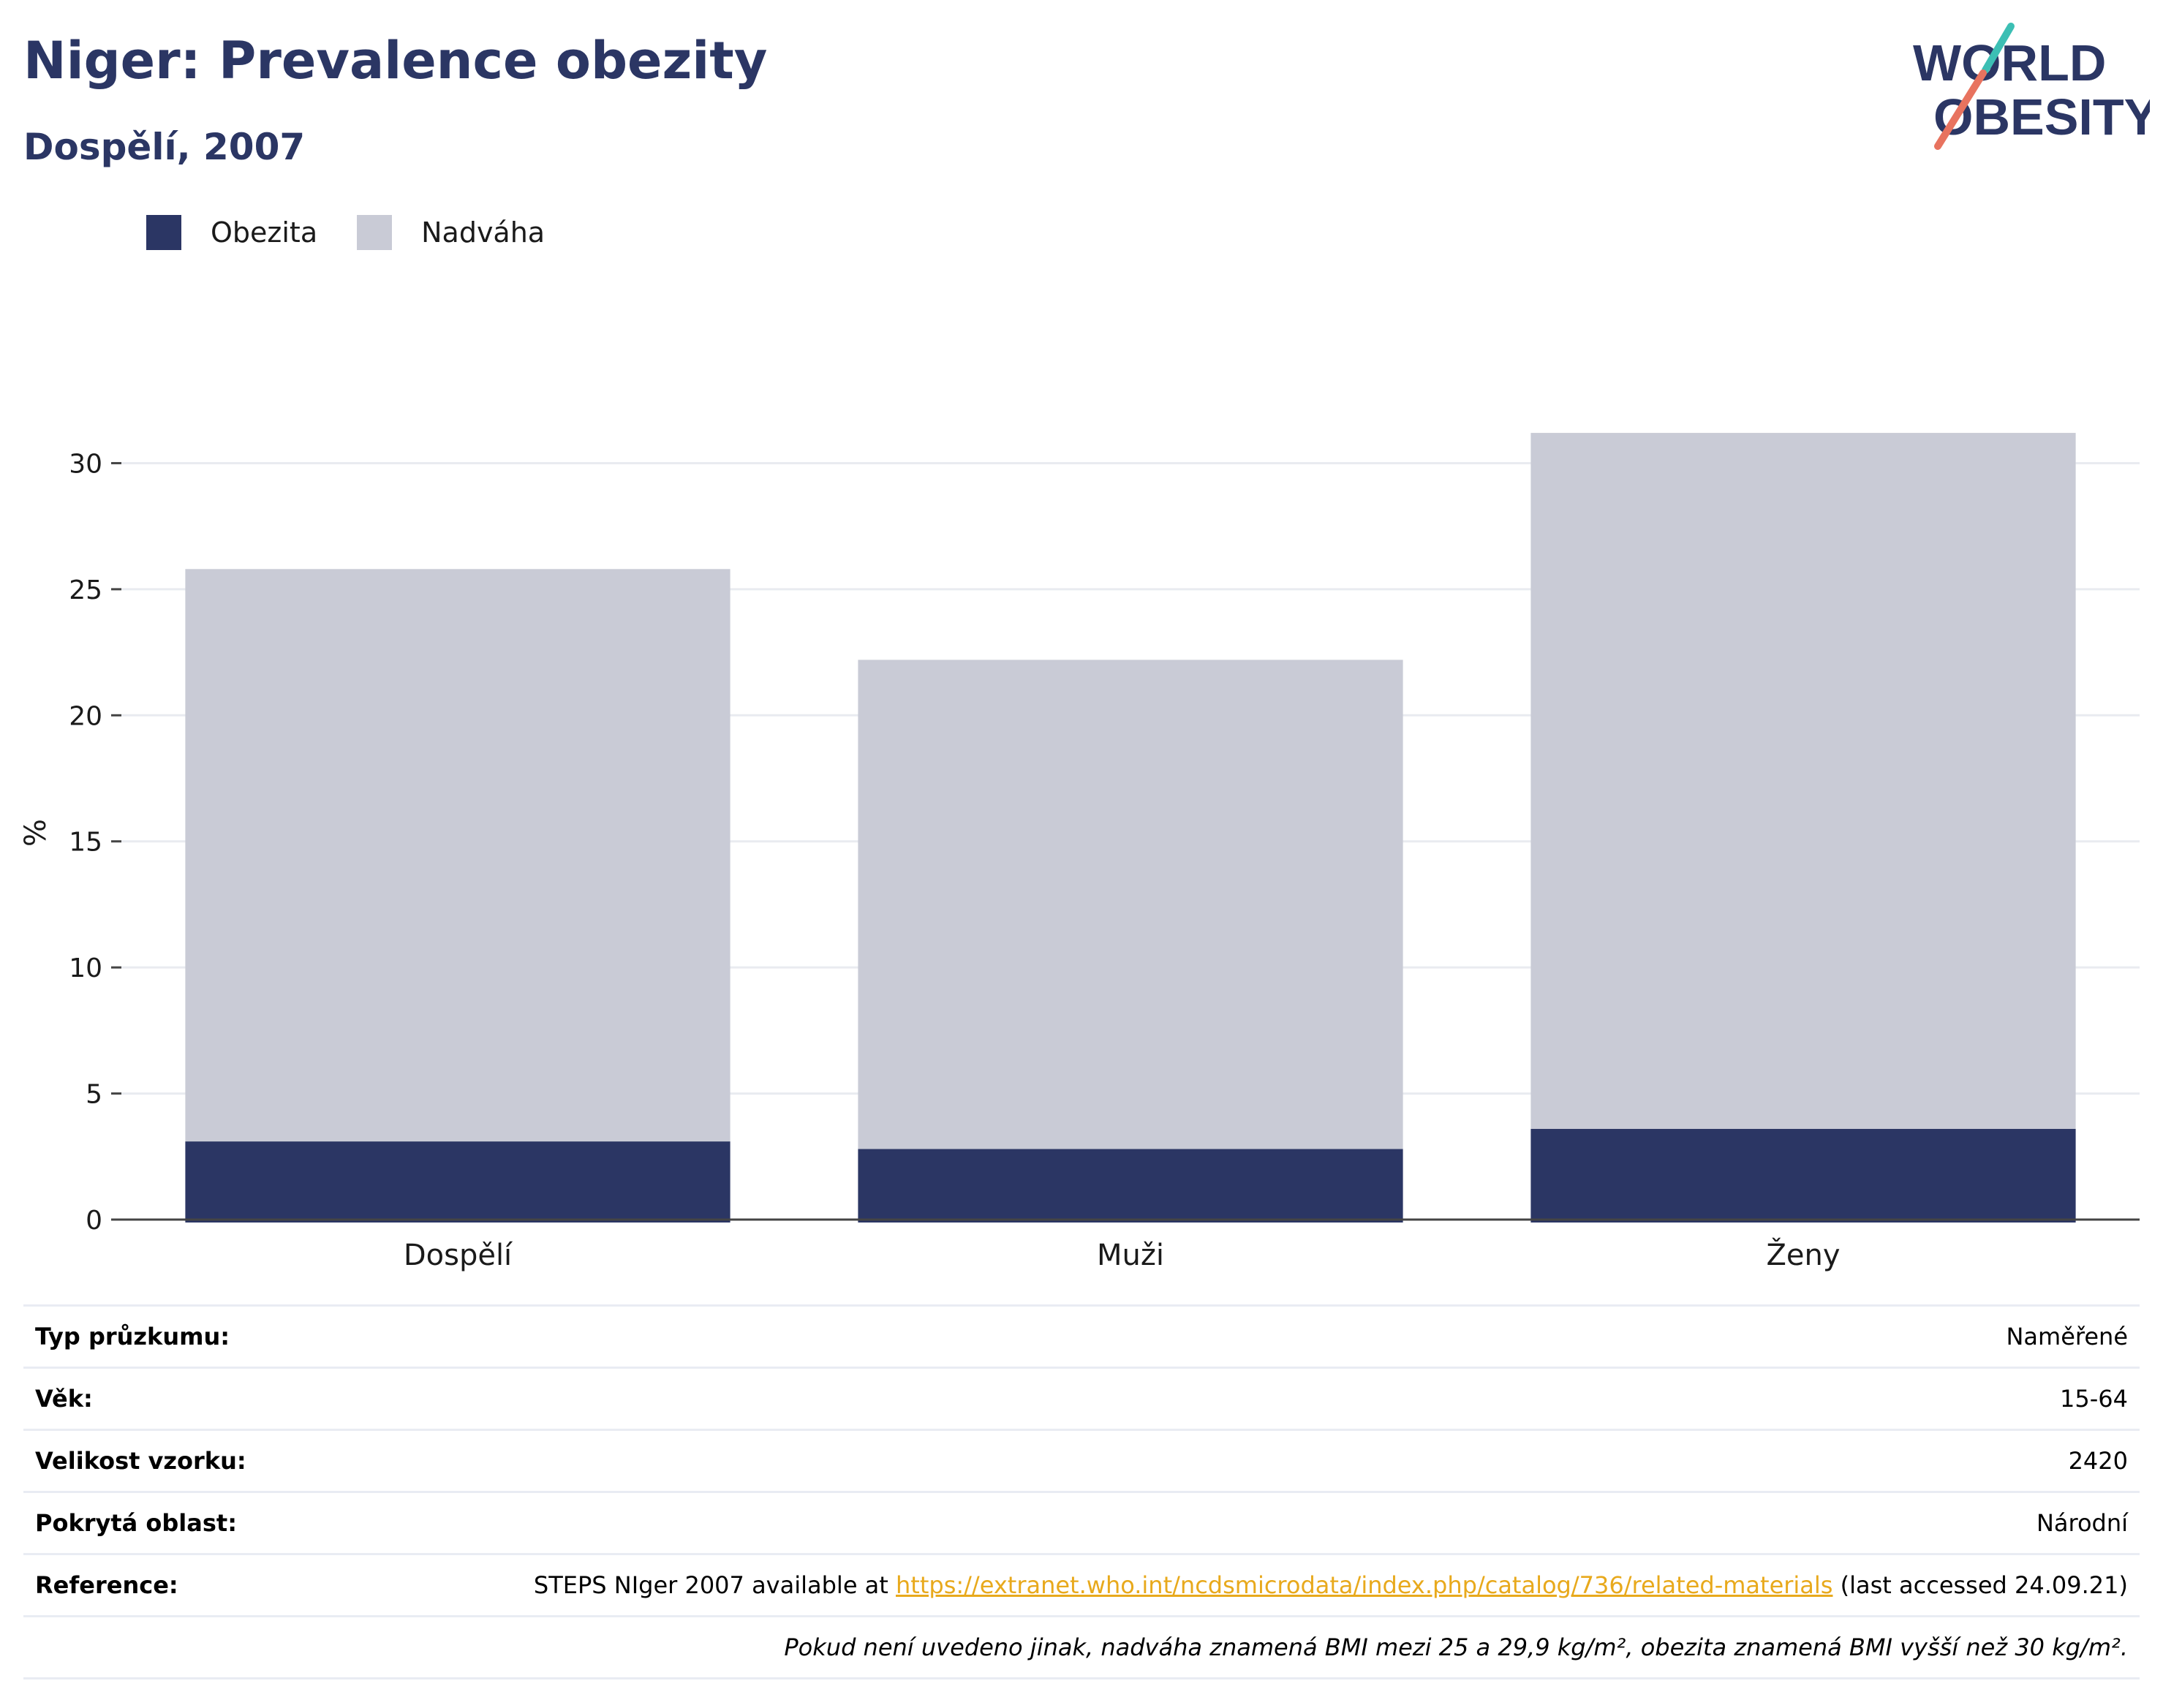 Image resolution: width=2163 pixels, height=1708 pixels. I want to click on reference-suffix: (last accessed 24.09.21), so click(1980, 1585).